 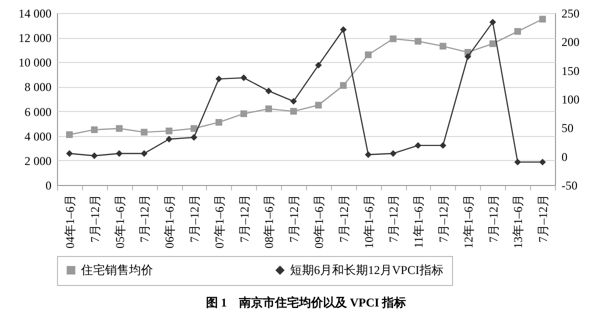 What do you see at coordinates (38, 161) in the screenshot?
I see `y-tick-label: 2 000` at bounding box center [38, 161].